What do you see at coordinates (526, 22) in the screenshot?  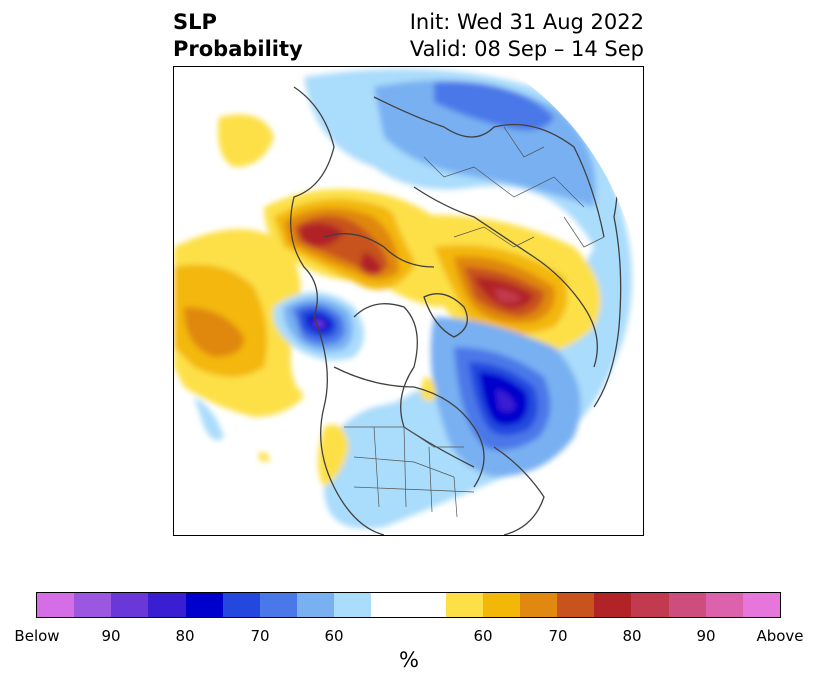 I see `init-date: Init: Wed 31 Aug 2022` at bounding box center [526, 22].